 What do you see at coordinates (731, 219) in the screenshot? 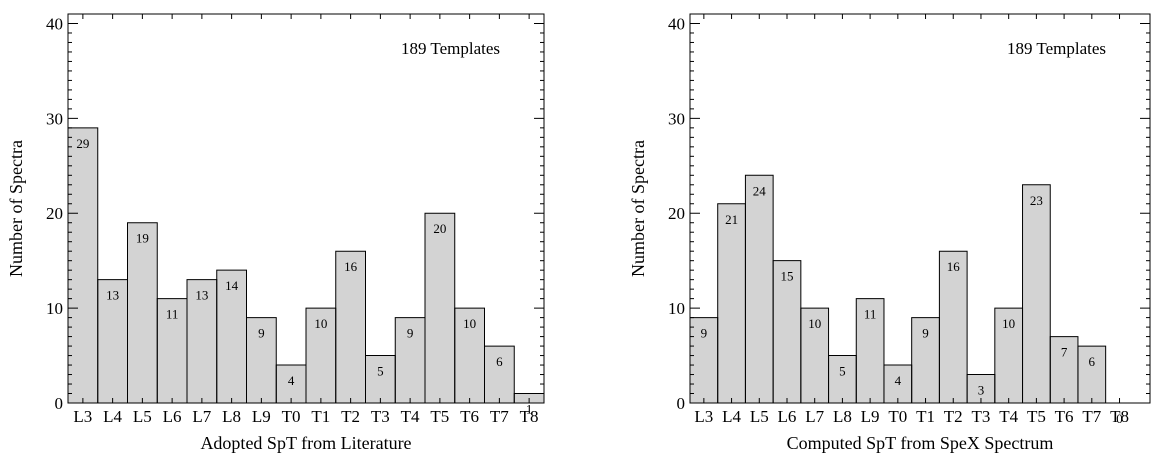
I see `value-label: 21` at bounding box center [731, 219].